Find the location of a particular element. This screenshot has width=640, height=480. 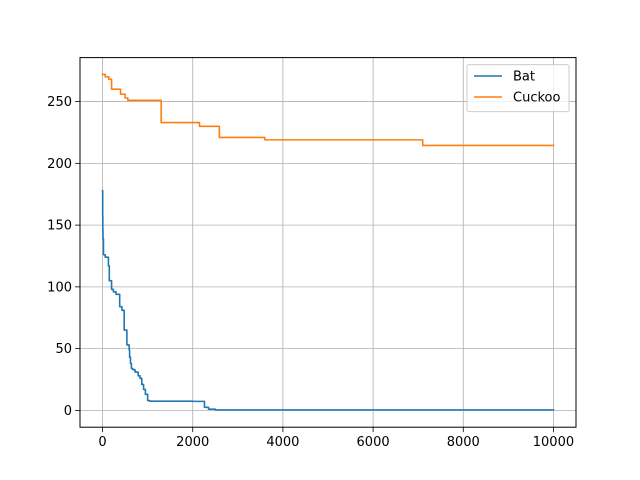

y-tick-label: 150 is located at coordinates (59, 226).